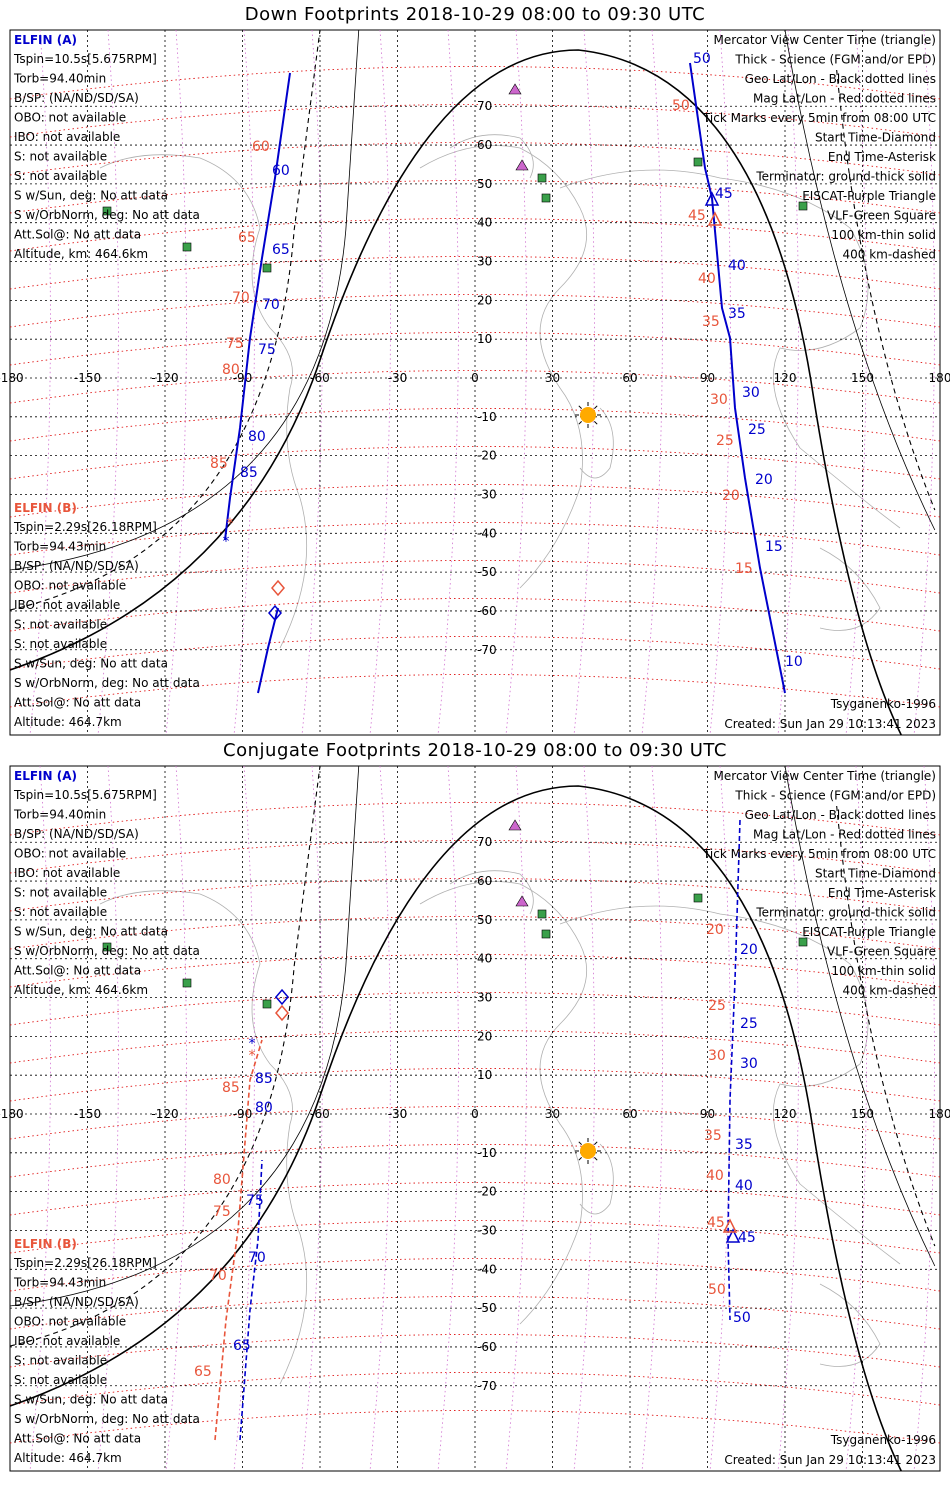 This screenshot has height=1500, width=950. I want to click on legend-entry: 100 km-thin solid, so click(883, 971).